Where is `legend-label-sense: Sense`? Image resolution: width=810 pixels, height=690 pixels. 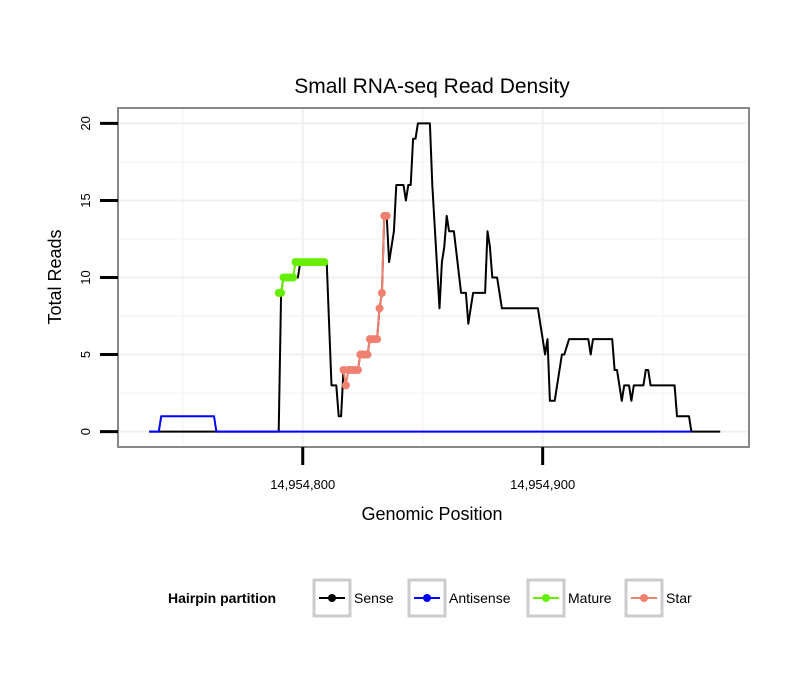
legend-label-sense: Sense is located at coordinates (374, 598).